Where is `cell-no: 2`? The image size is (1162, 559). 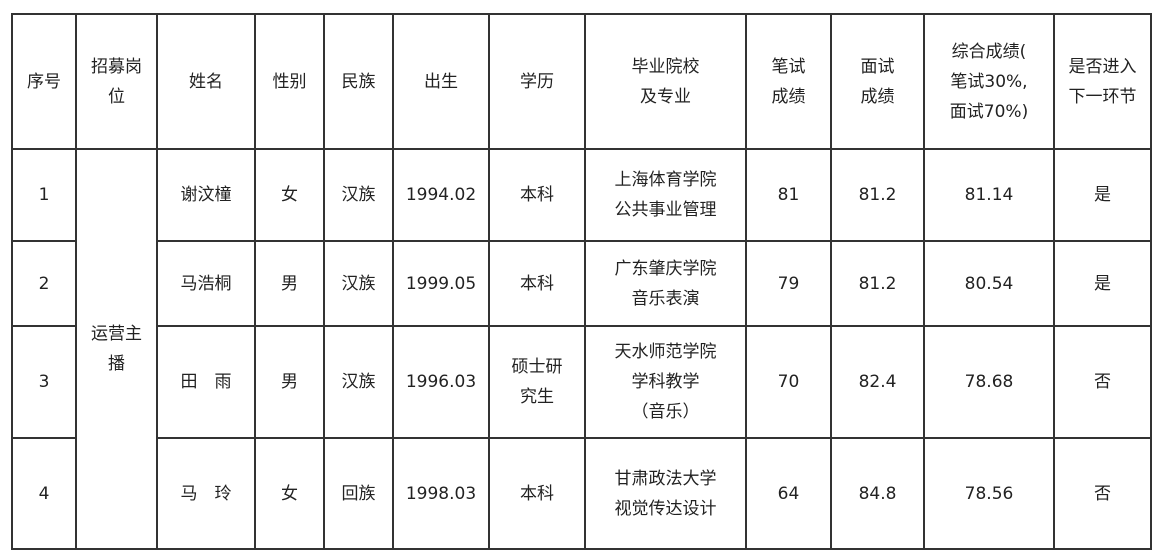
cell-no: 2 is located at coordinates (44, 283).